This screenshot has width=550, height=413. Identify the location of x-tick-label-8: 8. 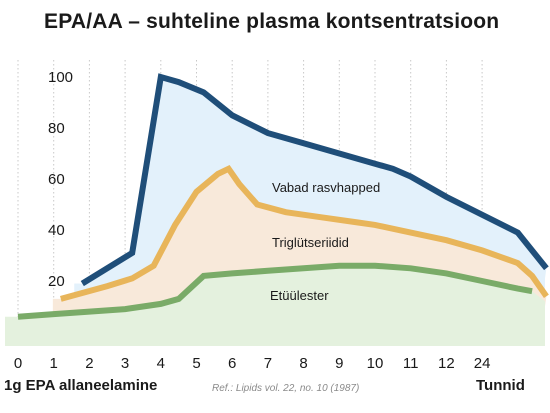
(303, 363).